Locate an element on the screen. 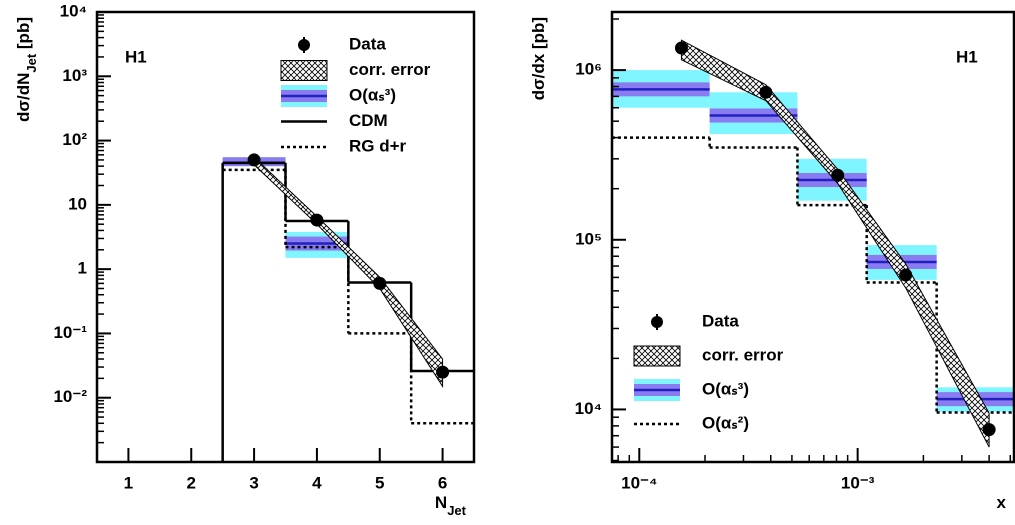 The height and width of the screenshot is (525, 1015). x-tick-label: 2 is located at coordinates (191, 482).